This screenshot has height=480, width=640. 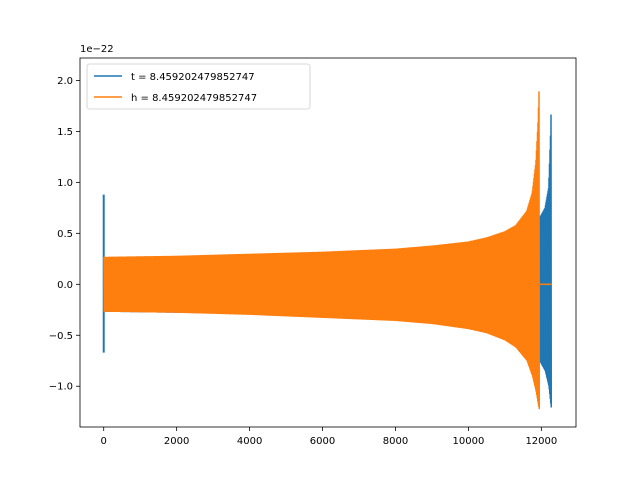 I want to click on y-tick-label: 2.0, so click(x=65, y=81).